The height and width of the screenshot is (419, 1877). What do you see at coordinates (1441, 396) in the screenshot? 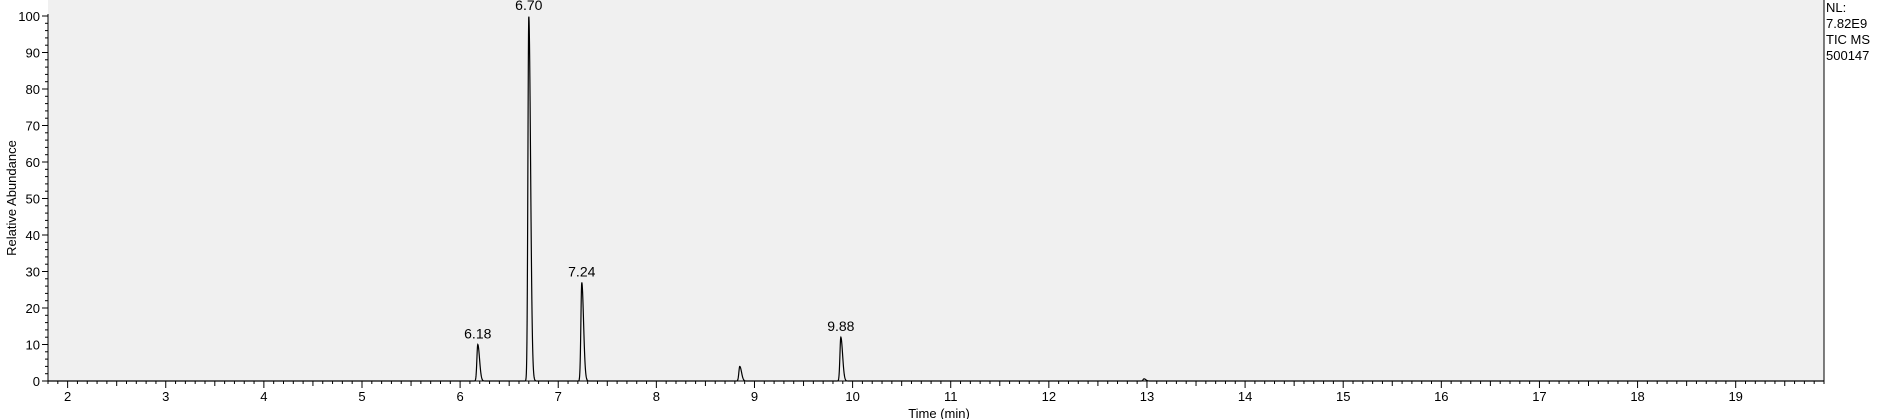
I see `x-tick-label: 16` at bounding box center [1441, 396].